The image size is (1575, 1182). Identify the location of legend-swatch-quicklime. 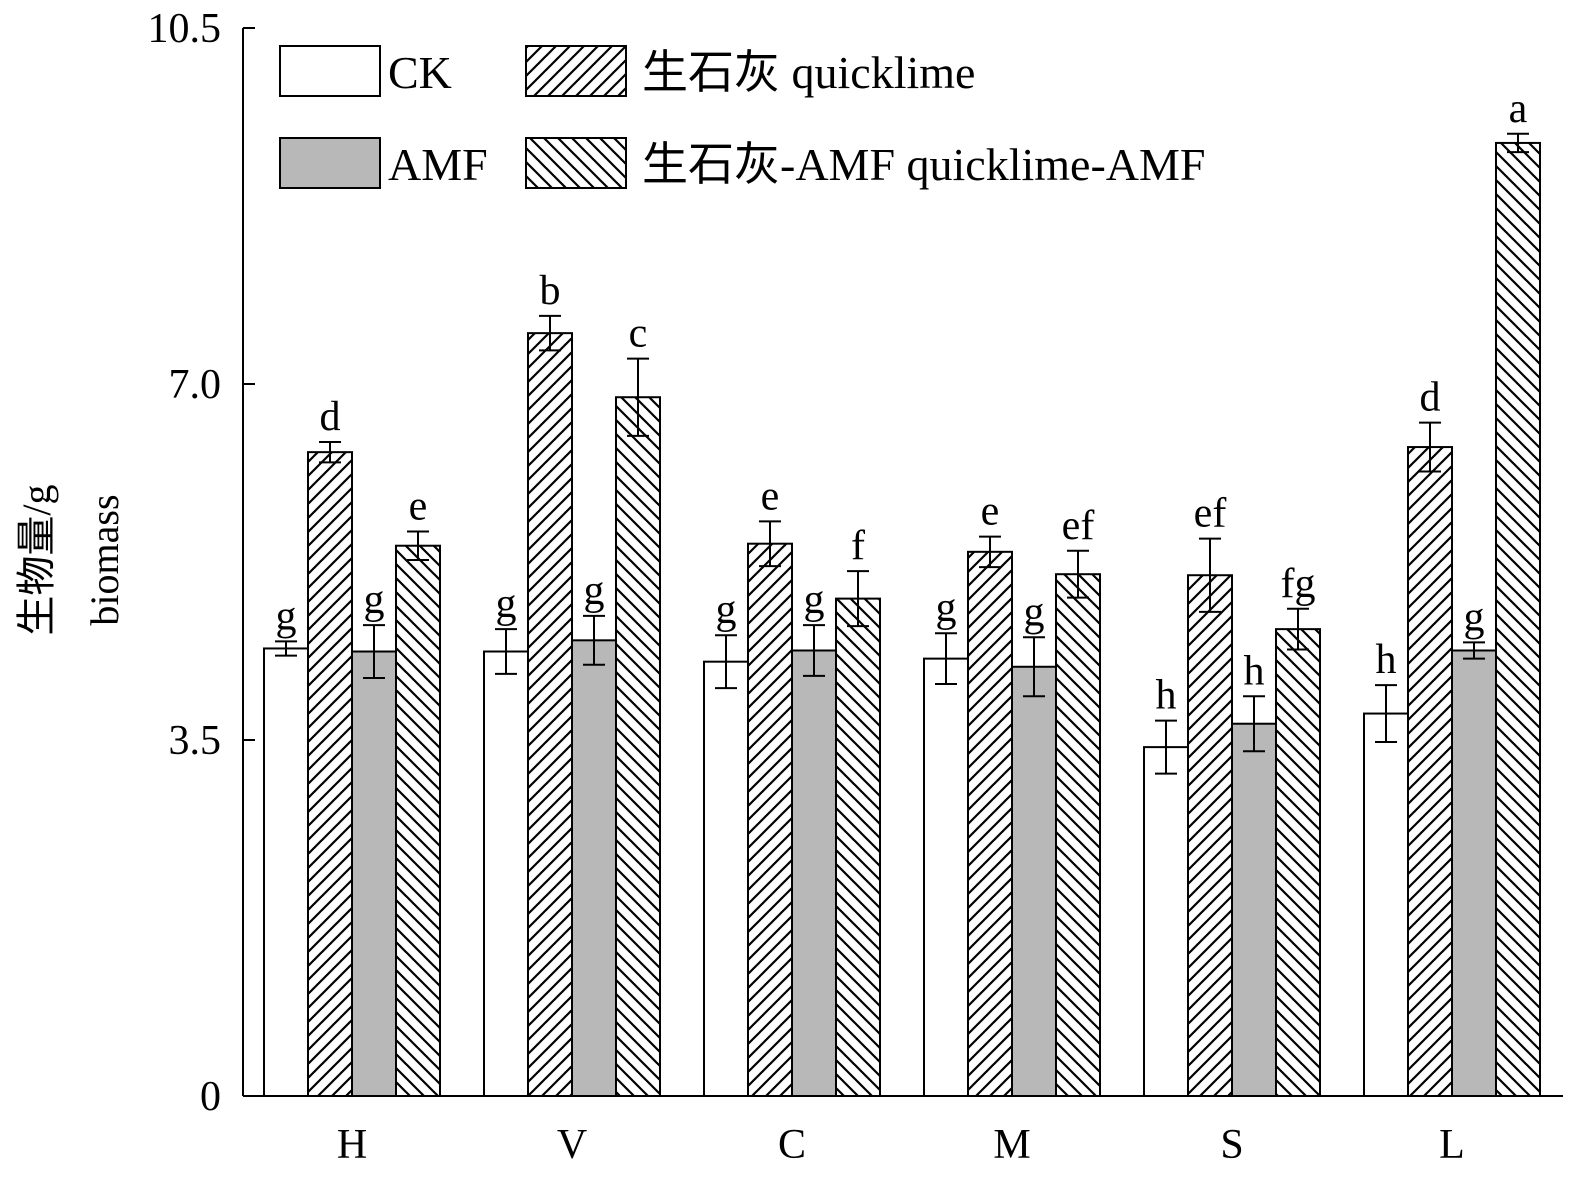
(576, 71).